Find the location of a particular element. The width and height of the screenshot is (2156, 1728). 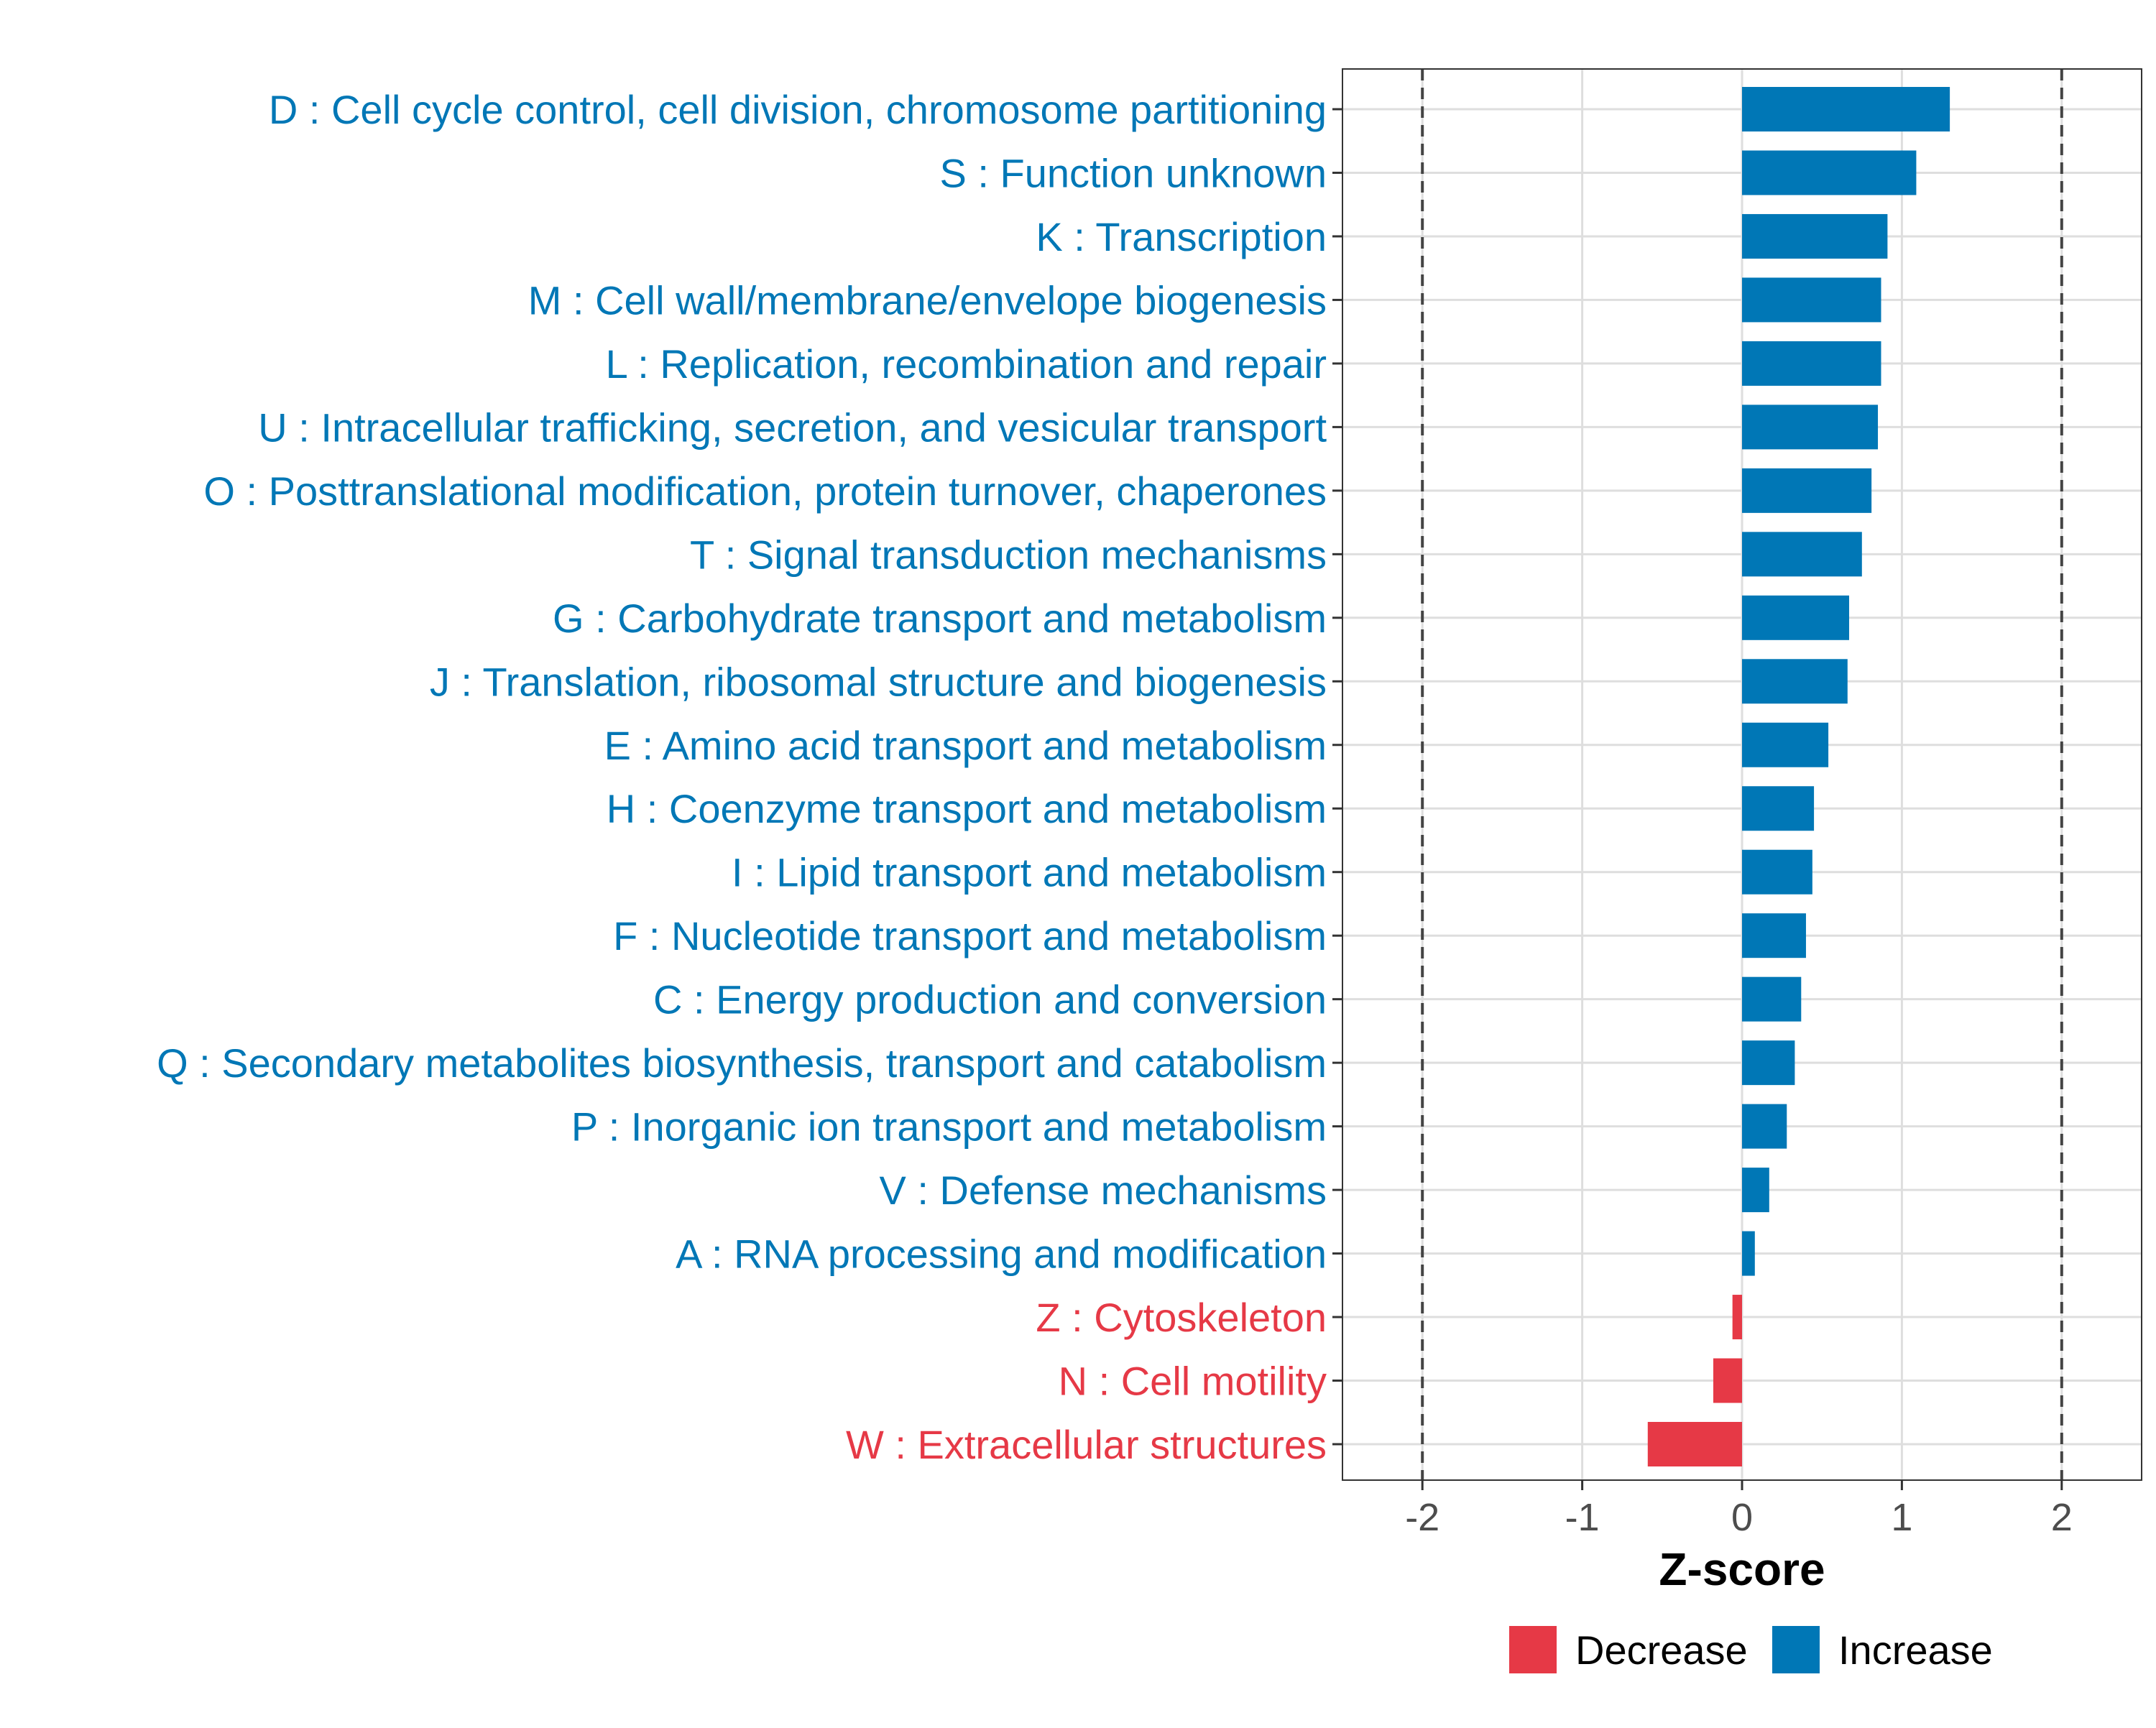

category-label: T : Signal transduction mechanisms is located at coordinates (1008, 554).